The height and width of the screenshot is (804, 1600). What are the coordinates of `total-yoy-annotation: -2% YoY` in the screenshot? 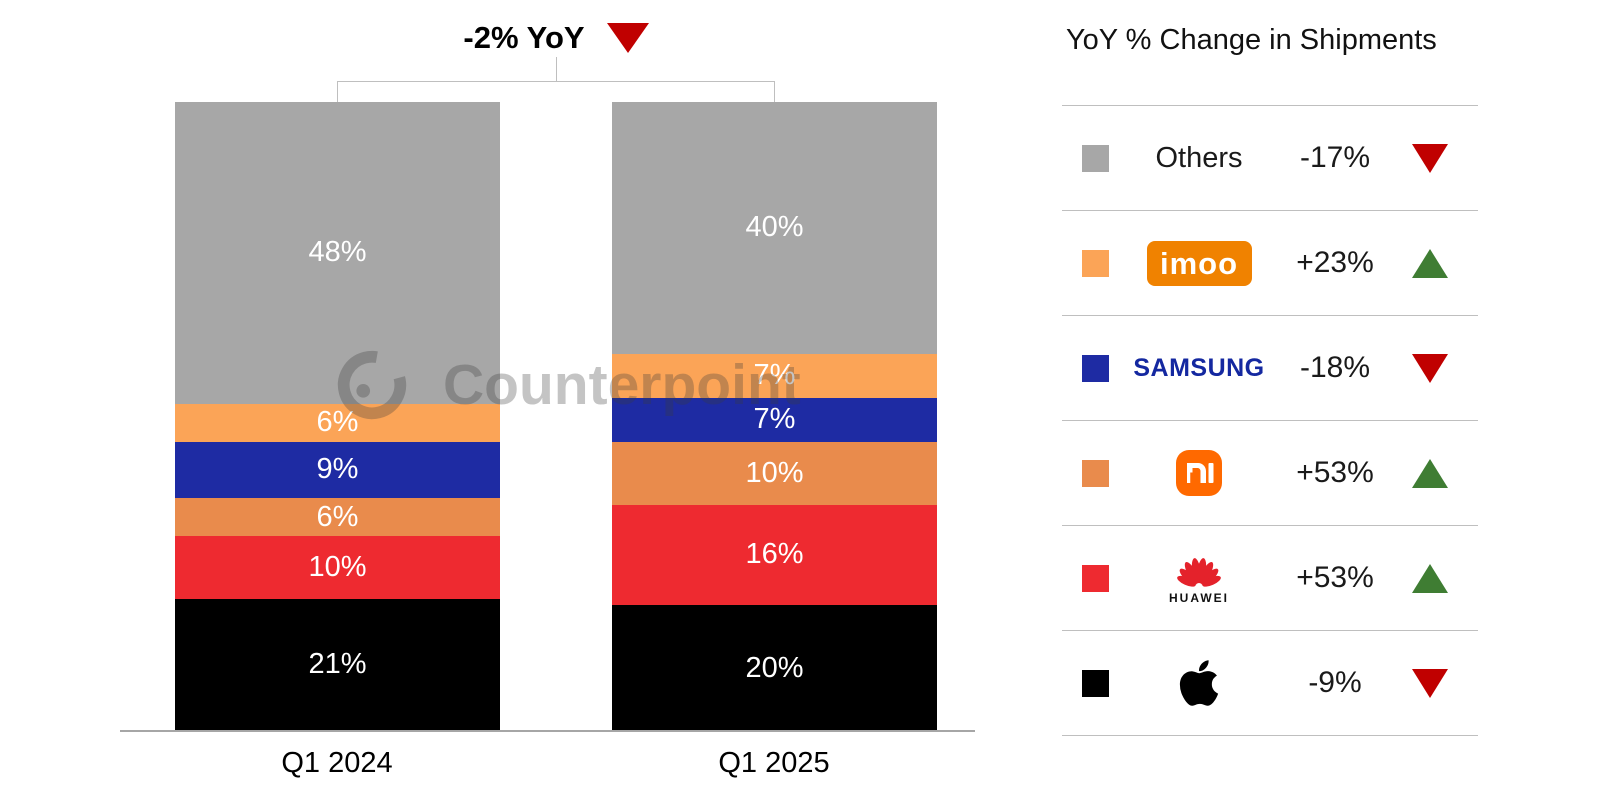 It's located at (556, 38).